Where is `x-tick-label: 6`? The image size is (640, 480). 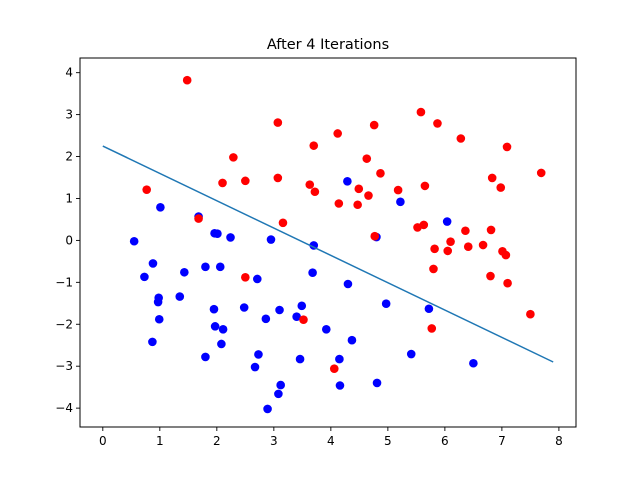
x-tick-label: 6 is located at coordinates (445, 441).